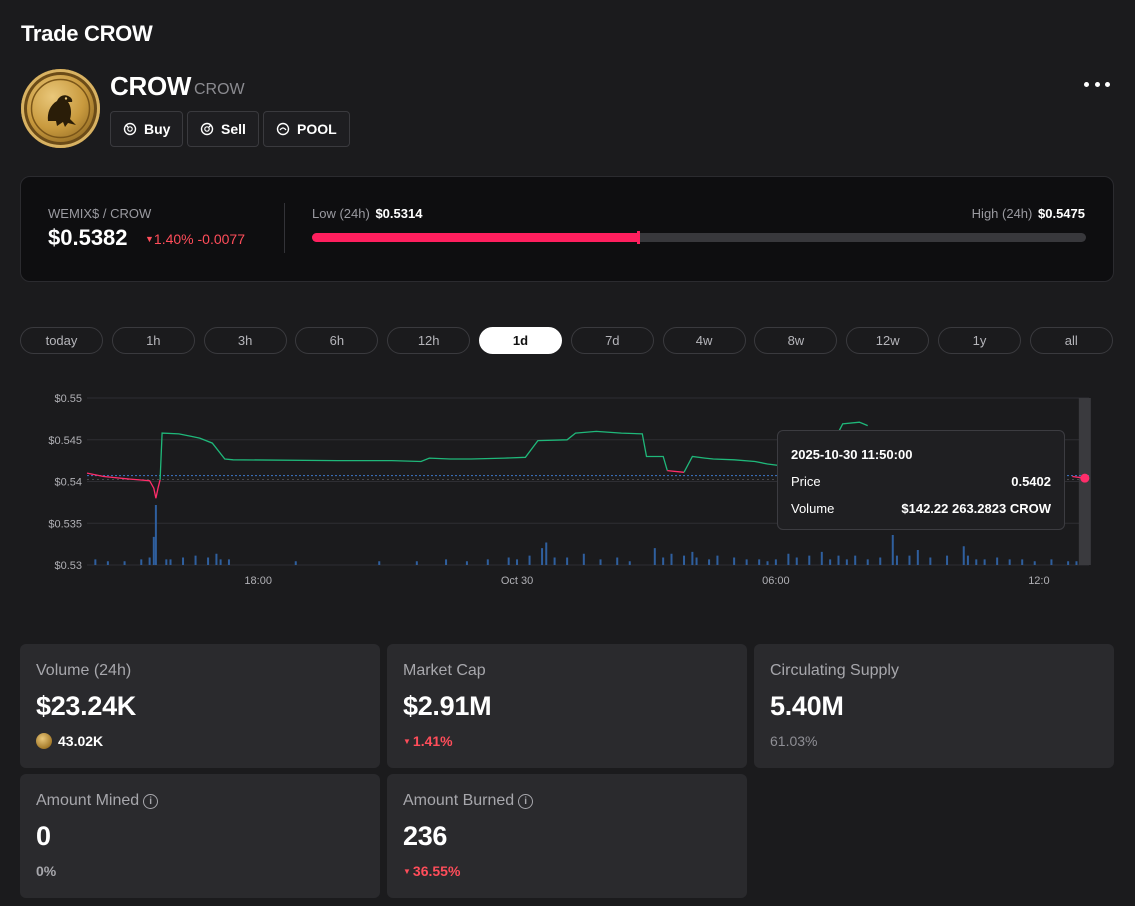  I want to click on token-logo, so click(60, 108).